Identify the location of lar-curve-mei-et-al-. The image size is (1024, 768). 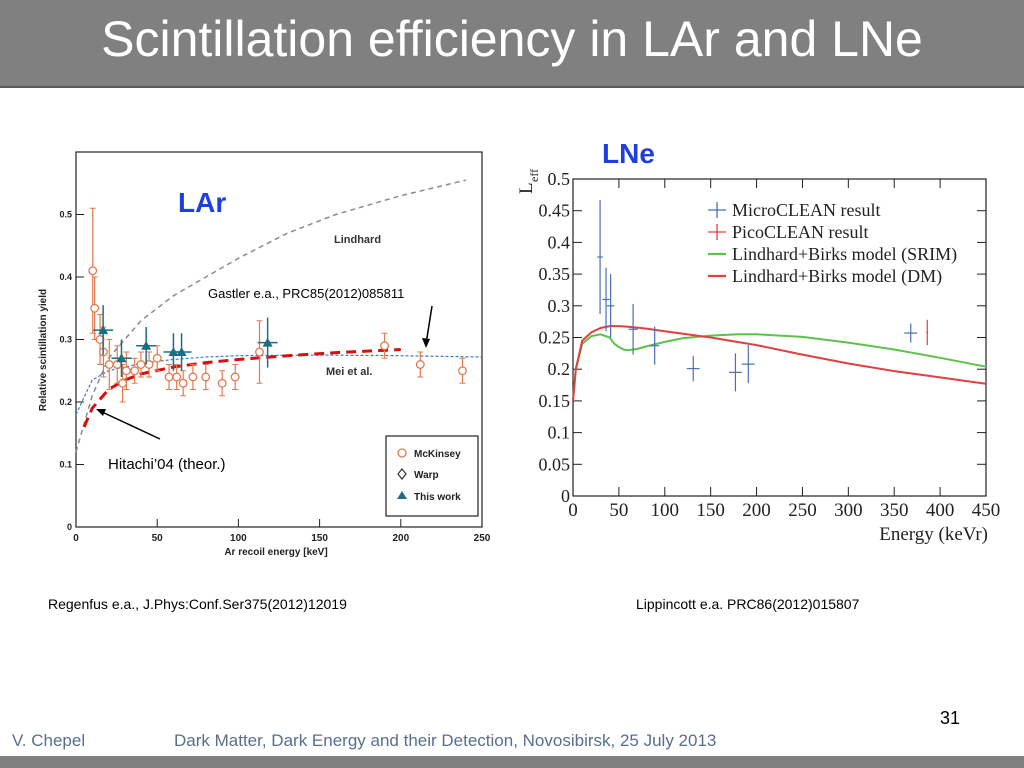
(279, 384).